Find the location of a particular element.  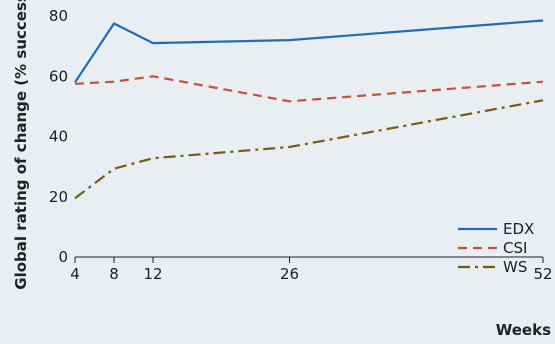

x-tick-label: 4 is located at coordinates (75, 274).